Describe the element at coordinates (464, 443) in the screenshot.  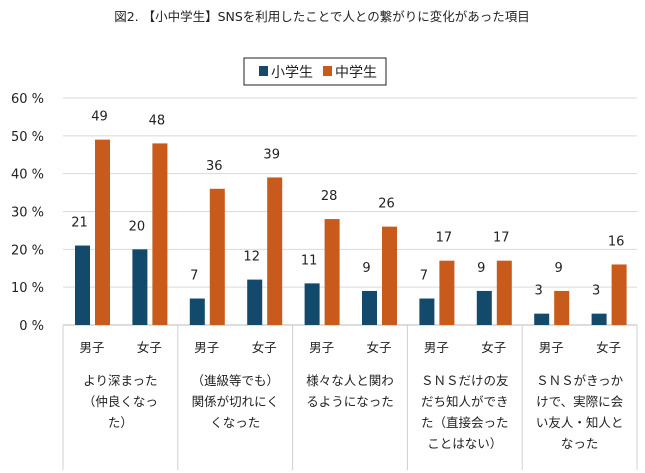
I see `category-label: ことはない）` at that location.